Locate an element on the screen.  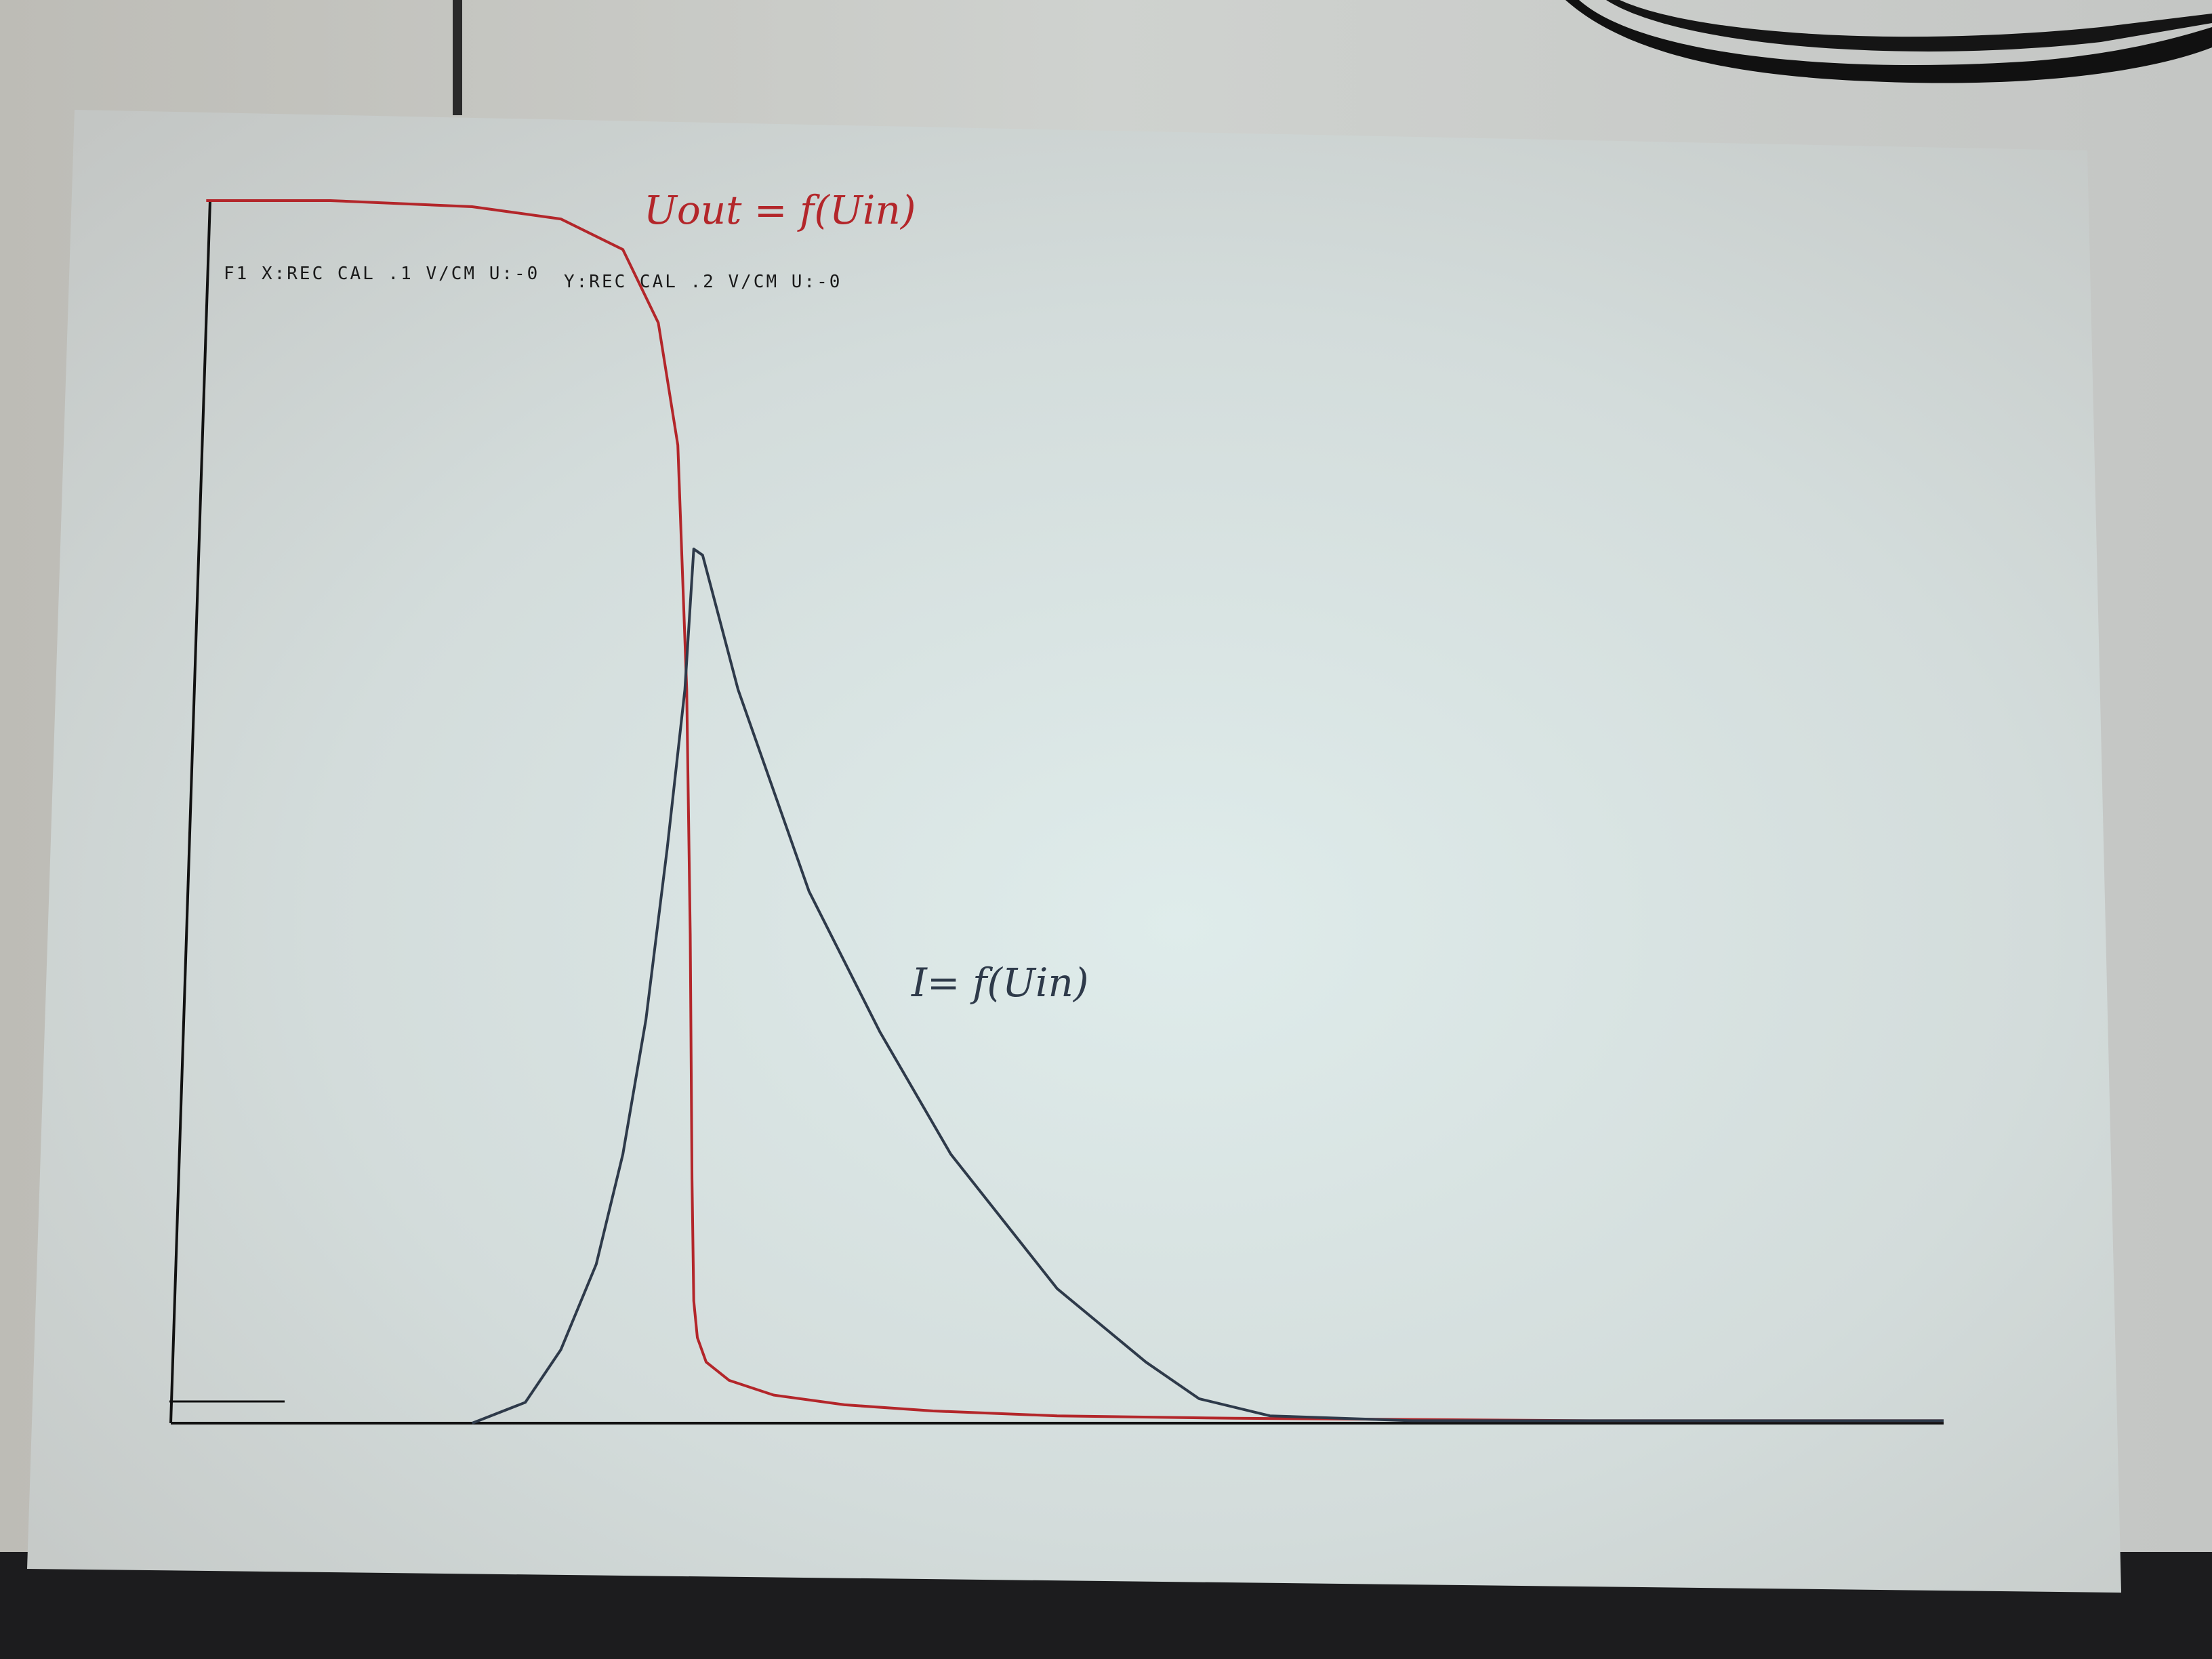
board-edge is located at coordinates (457, 57).